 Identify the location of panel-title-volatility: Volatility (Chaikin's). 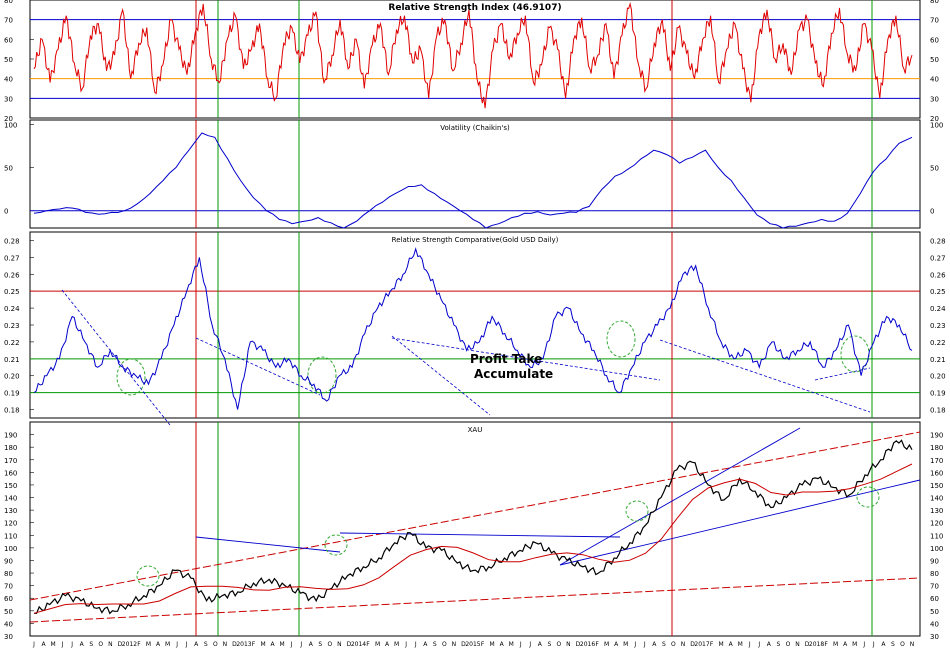
(475, 128).